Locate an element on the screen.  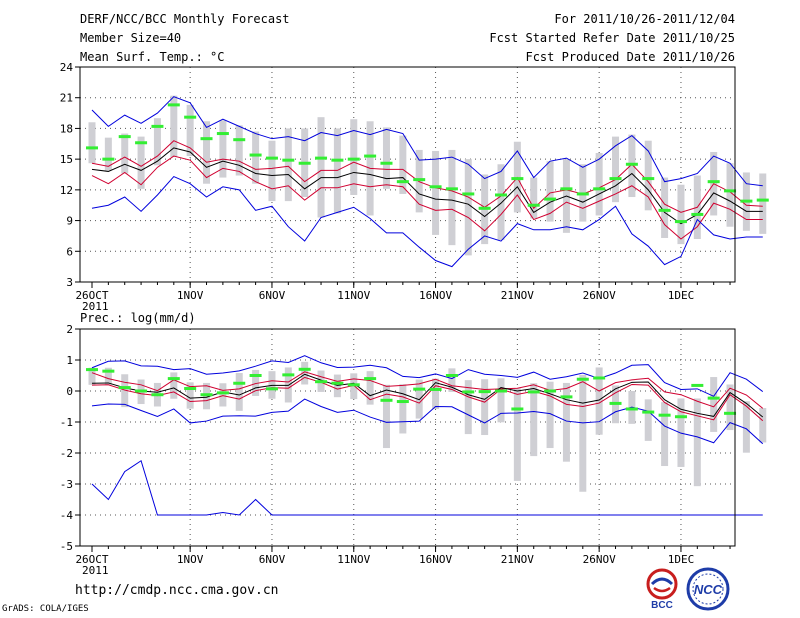
prec-max-line is located at coordinates (427, 376).